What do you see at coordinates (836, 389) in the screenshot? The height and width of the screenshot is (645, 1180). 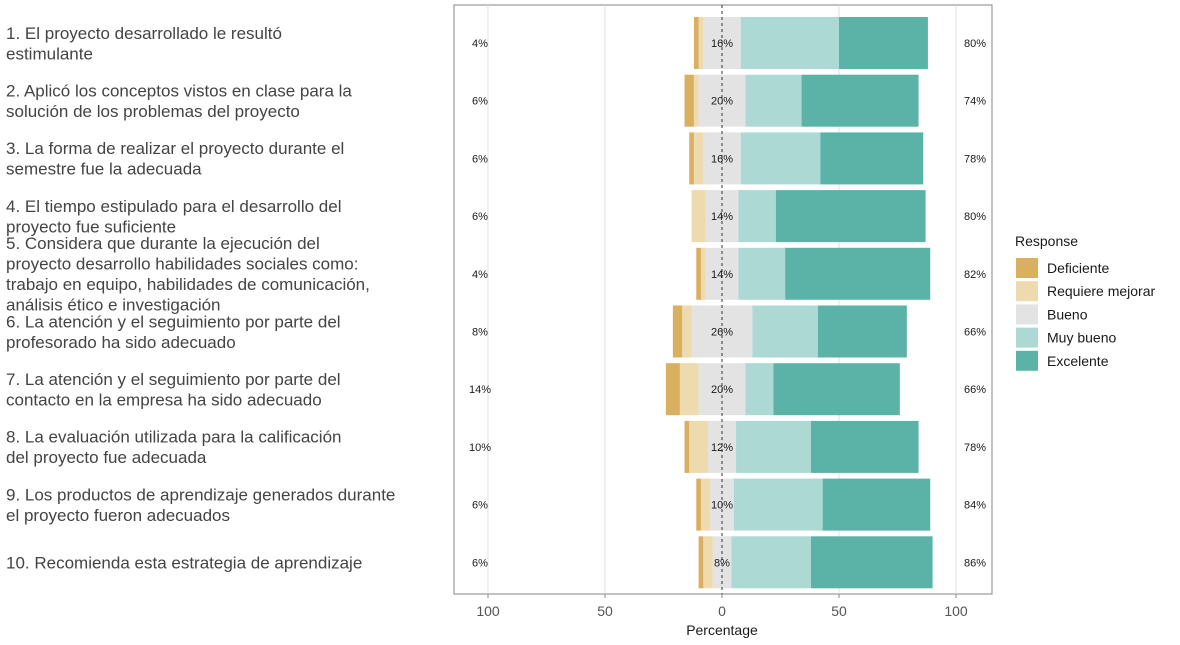 I see `bar-q7-excelente` at bounding box center [836, 389].